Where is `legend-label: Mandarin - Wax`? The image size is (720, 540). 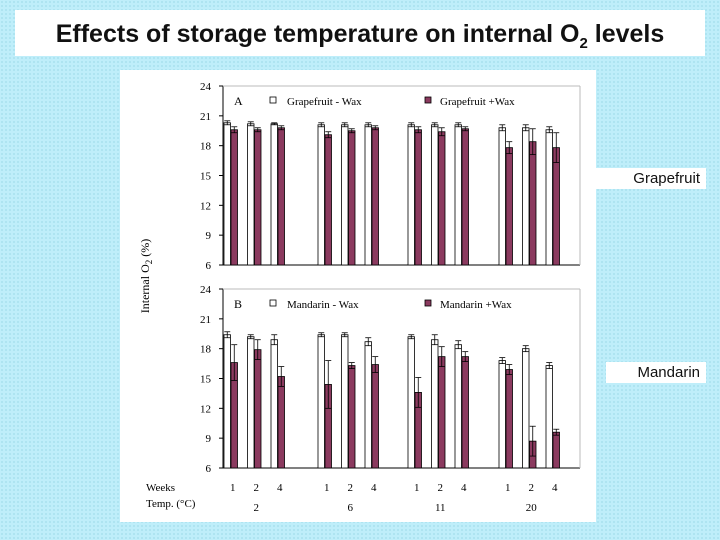 legend-label: Mandarin - Wax is located at coordinates (323, 305).